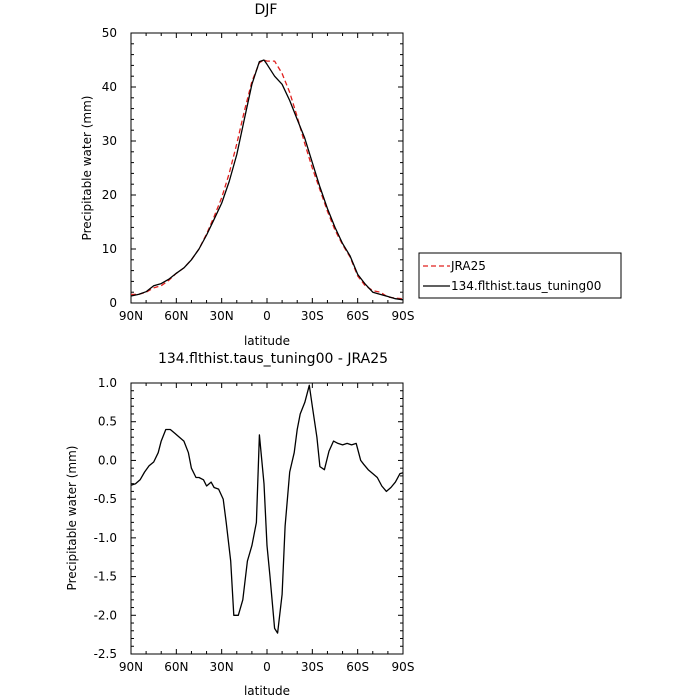 The height and width of the screenshot is (700, 700). What do you see at coordinates (109, 33) in the screenshot?
I see `top-y-tick-label: 50` at bounding box center [109, 33].